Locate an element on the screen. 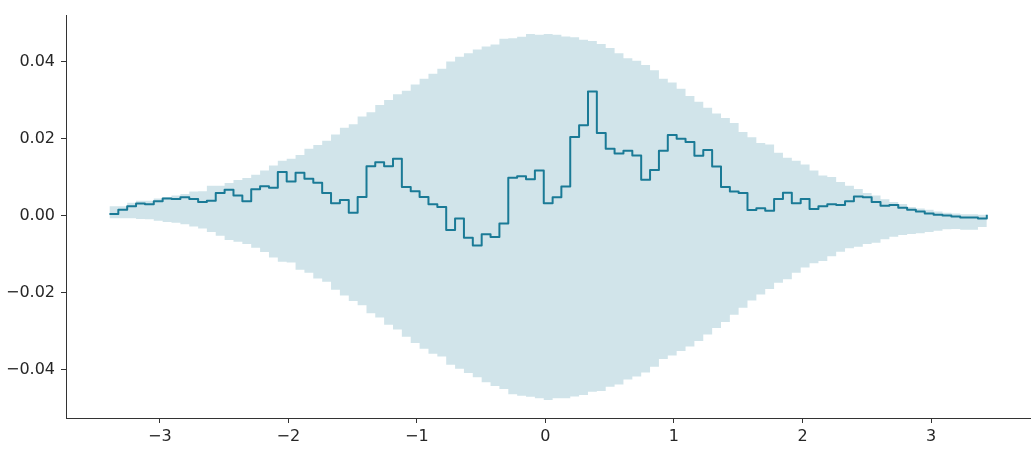 The width and height of the screenshot is (1035, 450). y-tick-label: 0.02 is located at coordinates (37, 137).